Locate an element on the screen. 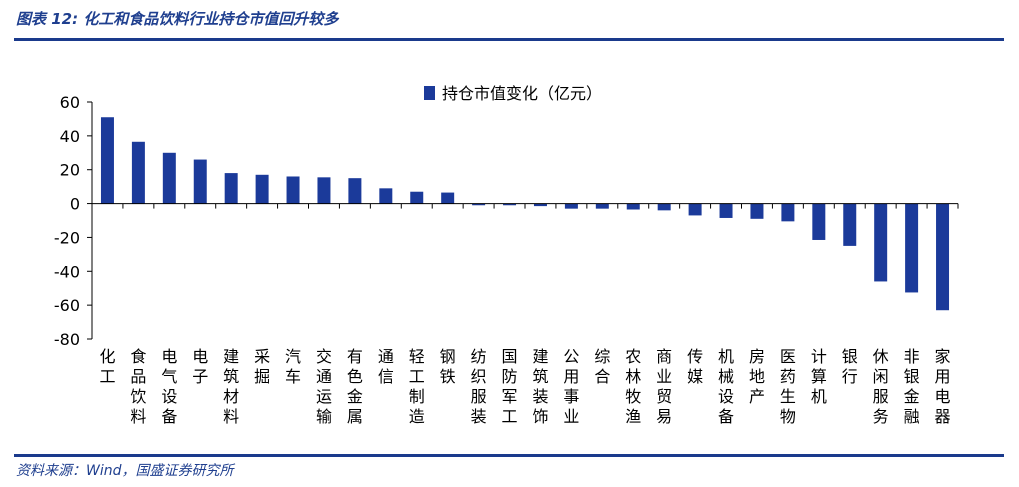  figure-title: 图表 12: 化工和食品饮料行业持仓市值回升较多 is located at coordinates (177, 19).